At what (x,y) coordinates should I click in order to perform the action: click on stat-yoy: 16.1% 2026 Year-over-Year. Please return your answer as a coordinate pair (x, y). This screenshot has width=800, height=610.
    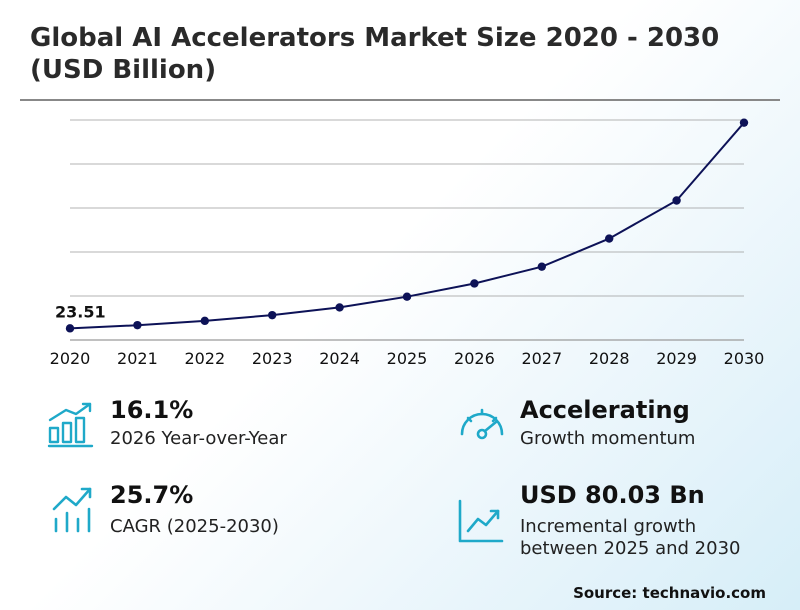
    Looking at the image, I should click on (216, 427).